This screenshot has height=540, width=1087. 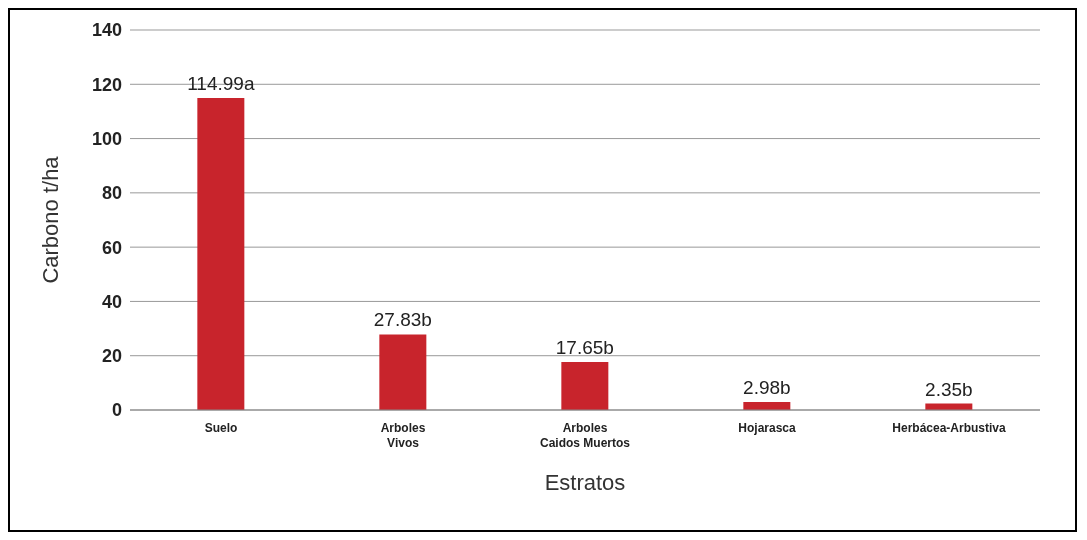 I want to click on data-label: 27.83b, so click(x=402, y=320).